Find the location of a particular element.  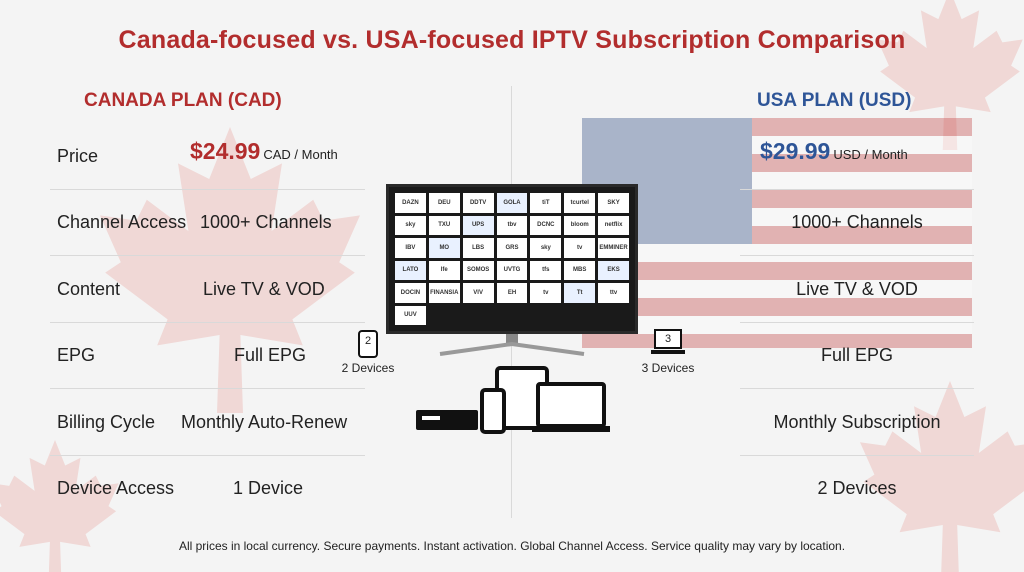

usa-price-amount: $29.99 is located at coordinates (795, 151).